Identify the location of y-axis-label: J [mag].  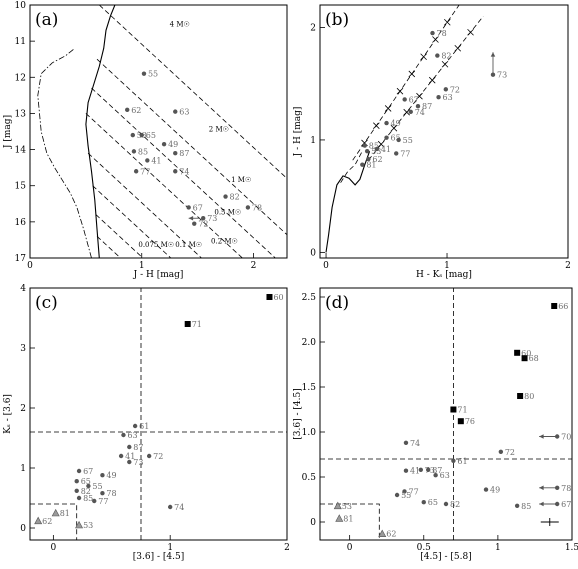
(8, 132).